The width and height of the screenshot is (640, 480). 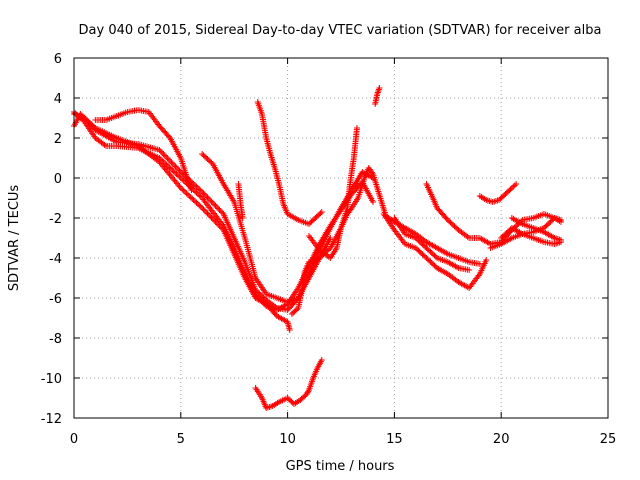 I want to click on y-tick-label: -8, so click(x=55, y=339).